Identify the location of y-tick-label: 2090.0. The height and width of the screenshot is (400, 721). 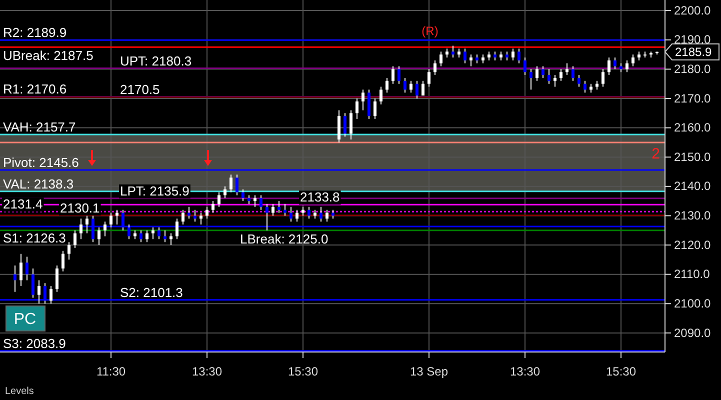
(693, 333).